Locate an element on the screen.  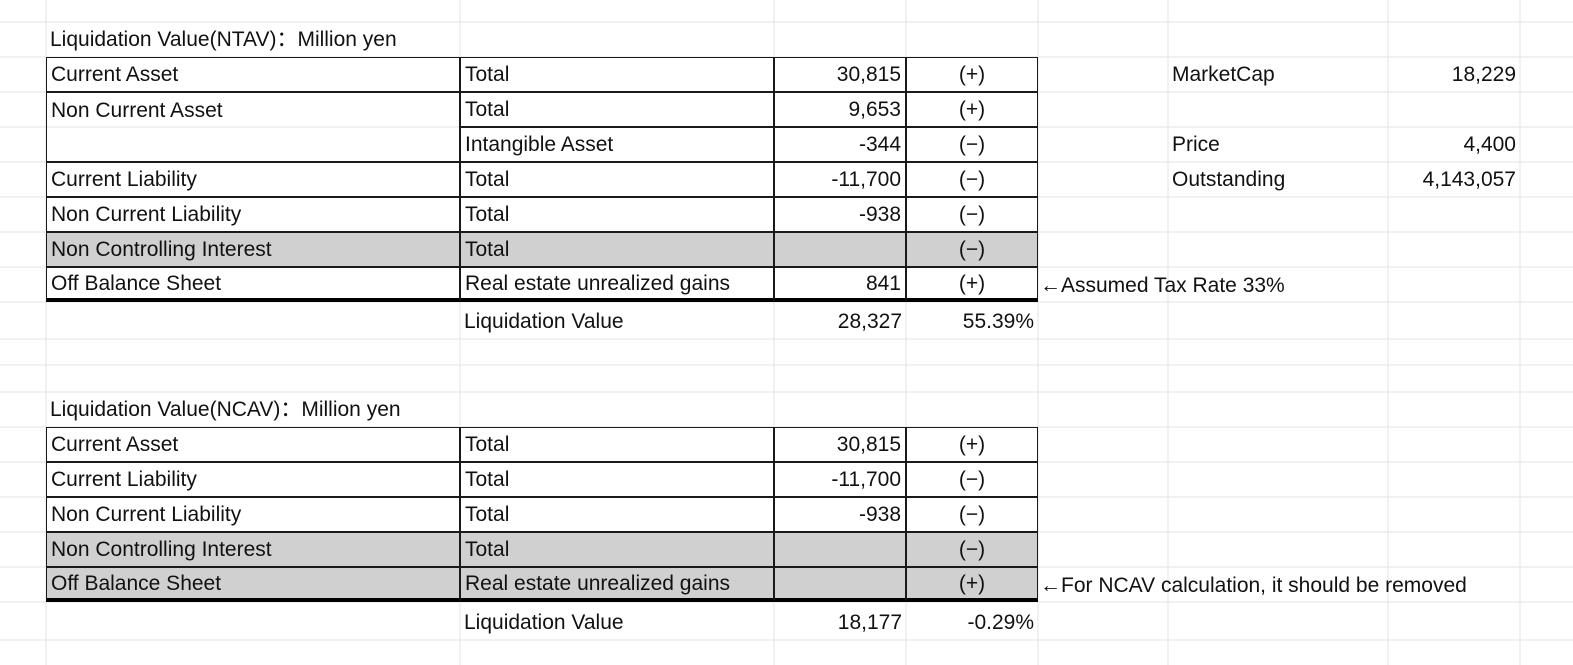
ncav-detail-current-liability: Total is located at coordinates (617, 479).